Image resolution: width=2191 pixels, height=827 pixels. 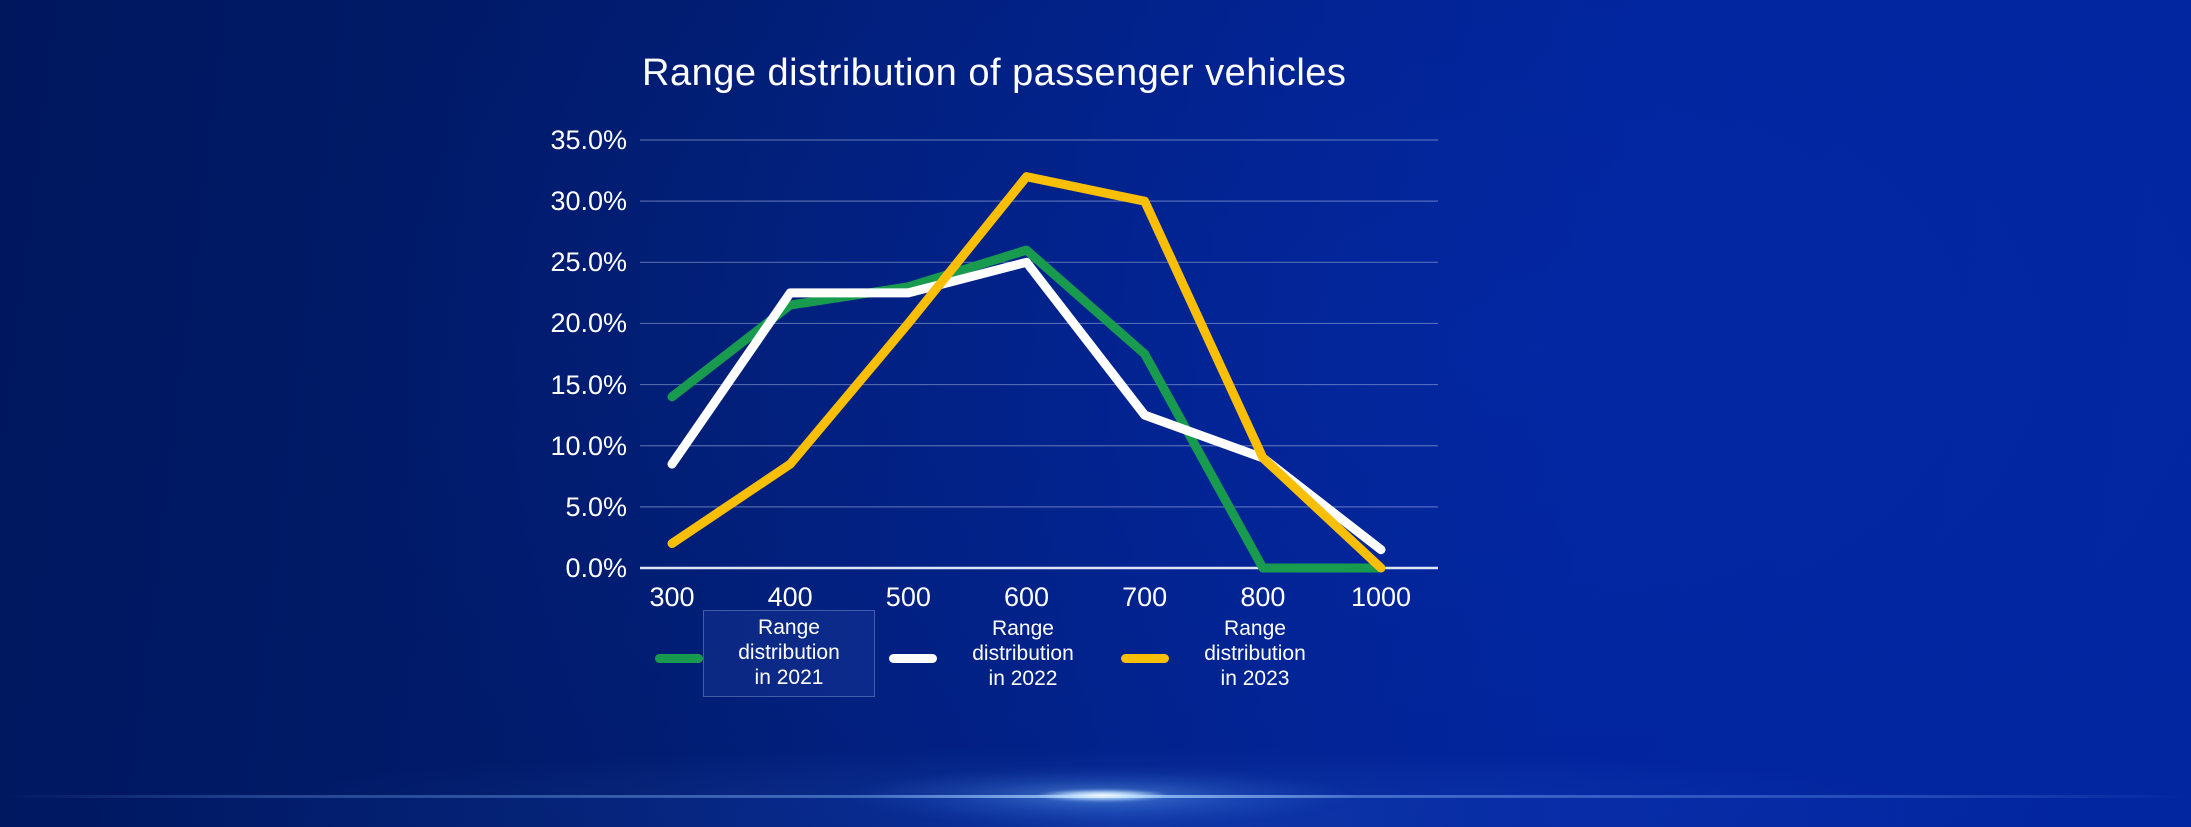 What do you see at coordinates (1145, 658) in the screenshot?
I see `legend-swatch-2023` at bounding box center [1145, 658].